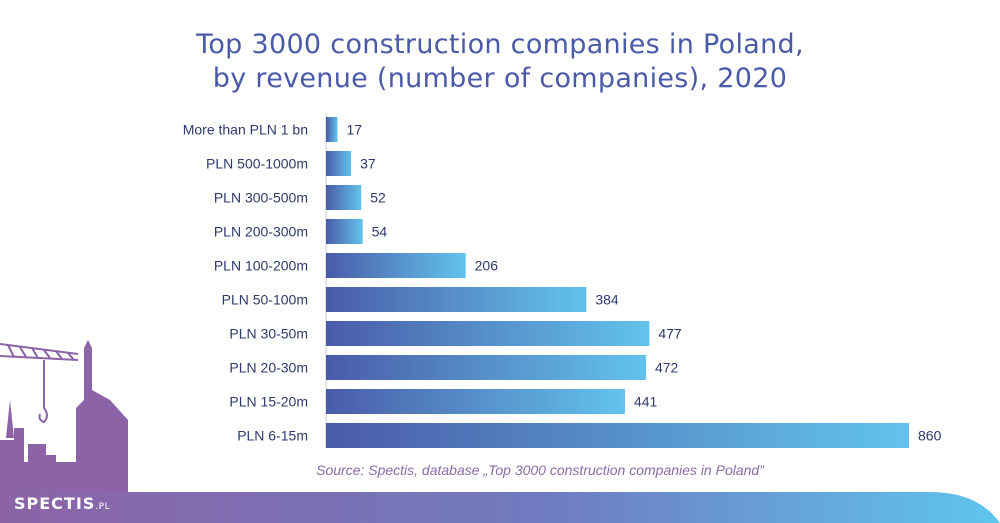 The height and width of the screenshot is (523, 1000). I want to click on bar-pln-500-1000m, so click(339, 163).